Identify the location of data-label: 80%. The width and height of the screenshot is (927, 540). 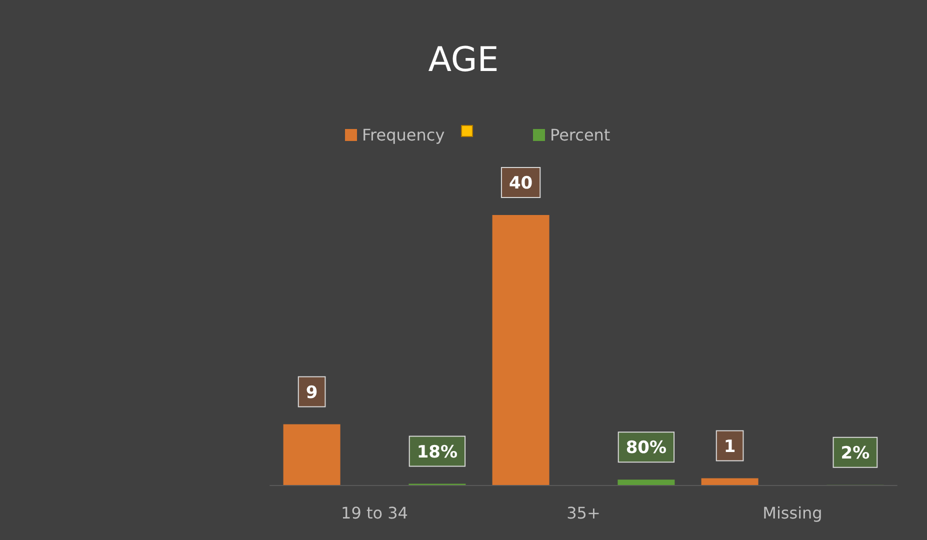
(646, 448).